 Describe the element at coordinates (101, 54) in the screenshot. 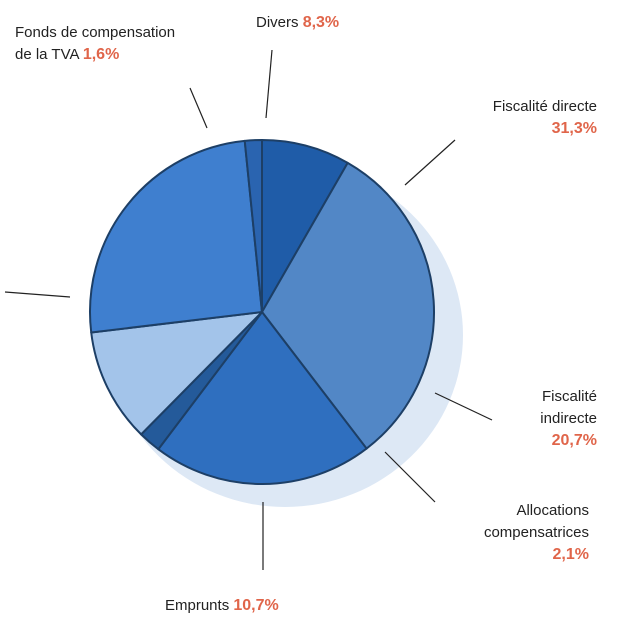

I see `value-label: 1,6%` at that location.